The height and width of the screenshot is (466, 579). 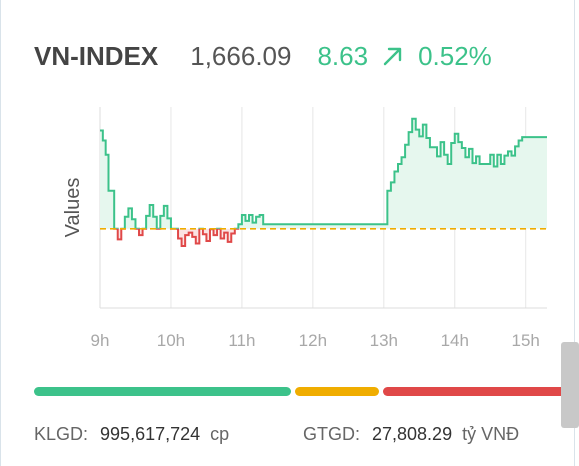 What do you see at coordinates (384, 340) in the screenshot?
I see `x-tick-label: 13h` at bounding box center [384, 340].